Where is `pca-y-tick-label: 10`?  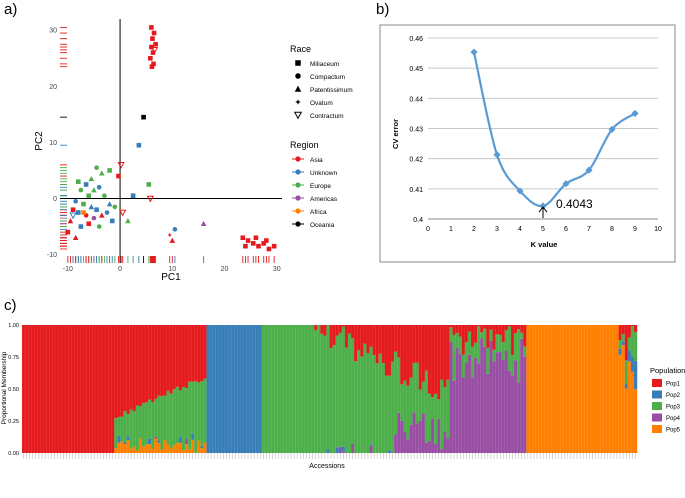 pca-y-tick-label: 10 is located at coordinates (53, 143).